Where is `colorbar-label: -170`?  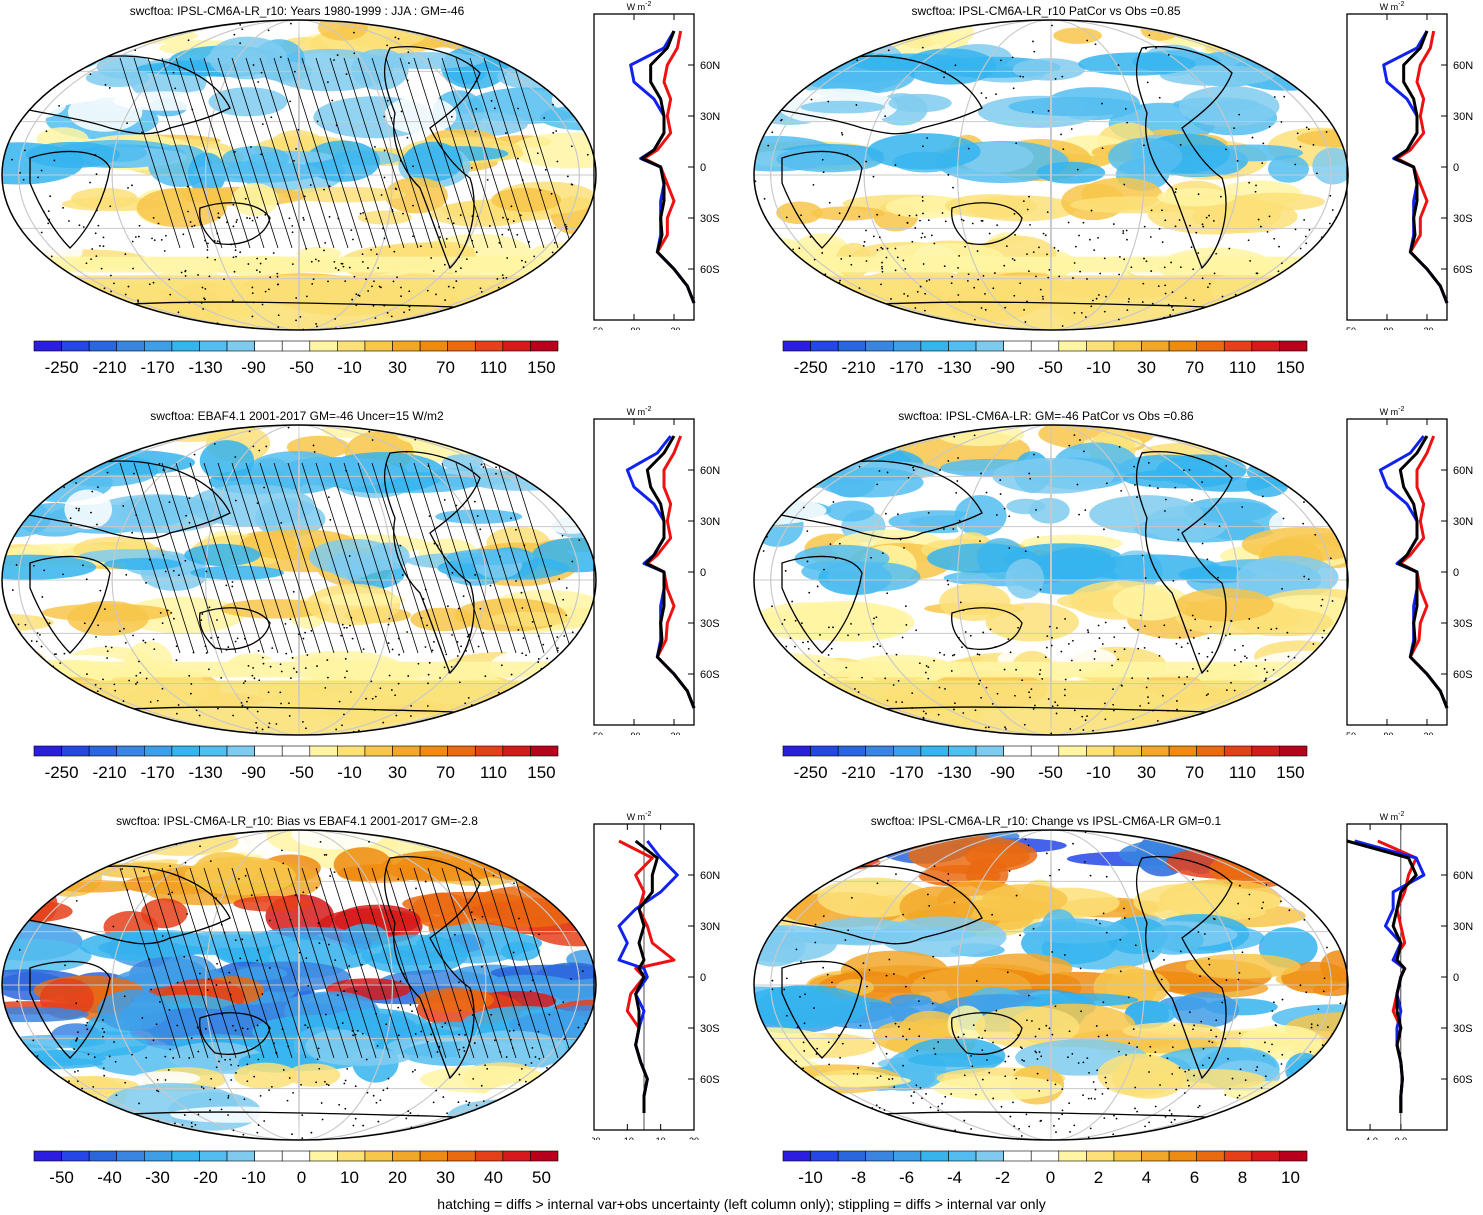 colorbar-label: -170 is located at coordinates (907, 772).